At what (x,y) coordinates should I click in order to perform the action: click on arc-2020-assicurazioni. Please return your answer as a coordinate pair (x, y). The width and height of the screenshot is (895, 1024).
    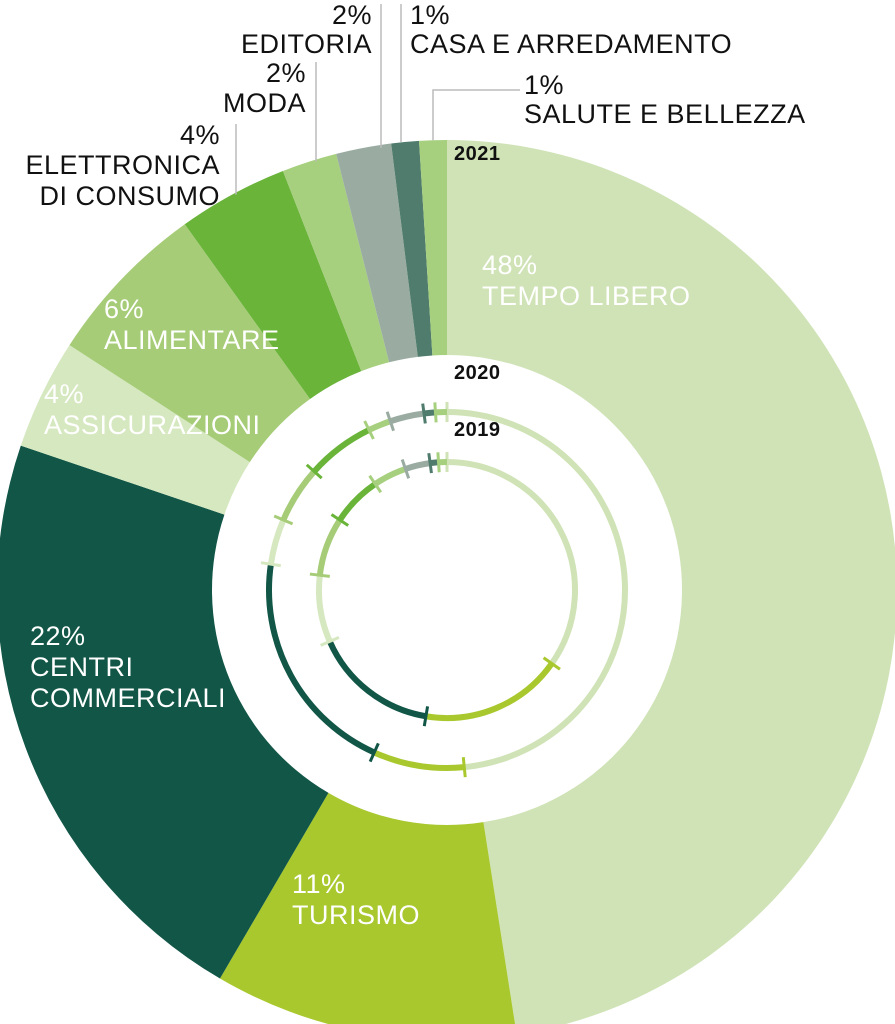
    Looking at the image, I should click on (277, 541).